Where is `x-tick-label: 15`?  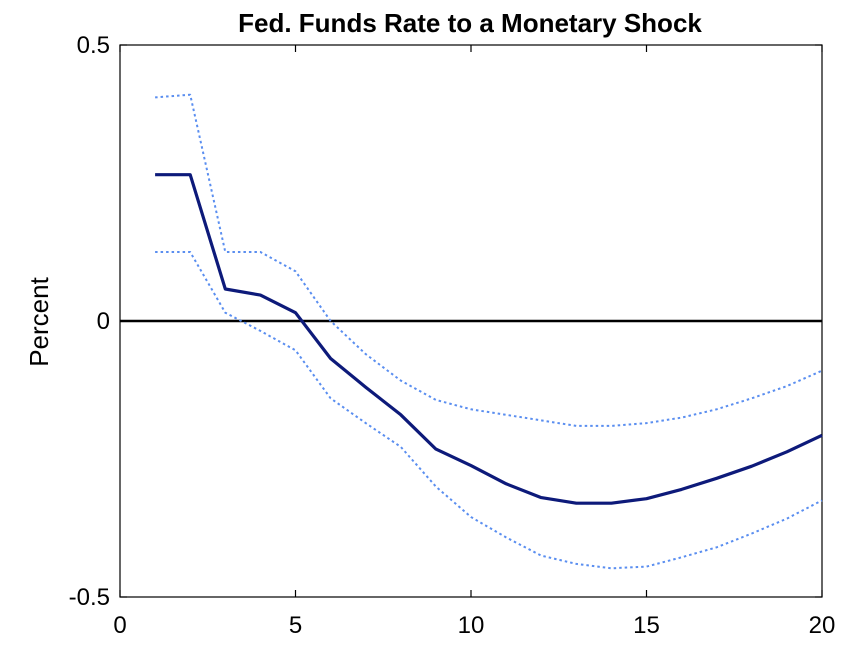 x-tick-label: 15 is located at coordinates (646, 625).